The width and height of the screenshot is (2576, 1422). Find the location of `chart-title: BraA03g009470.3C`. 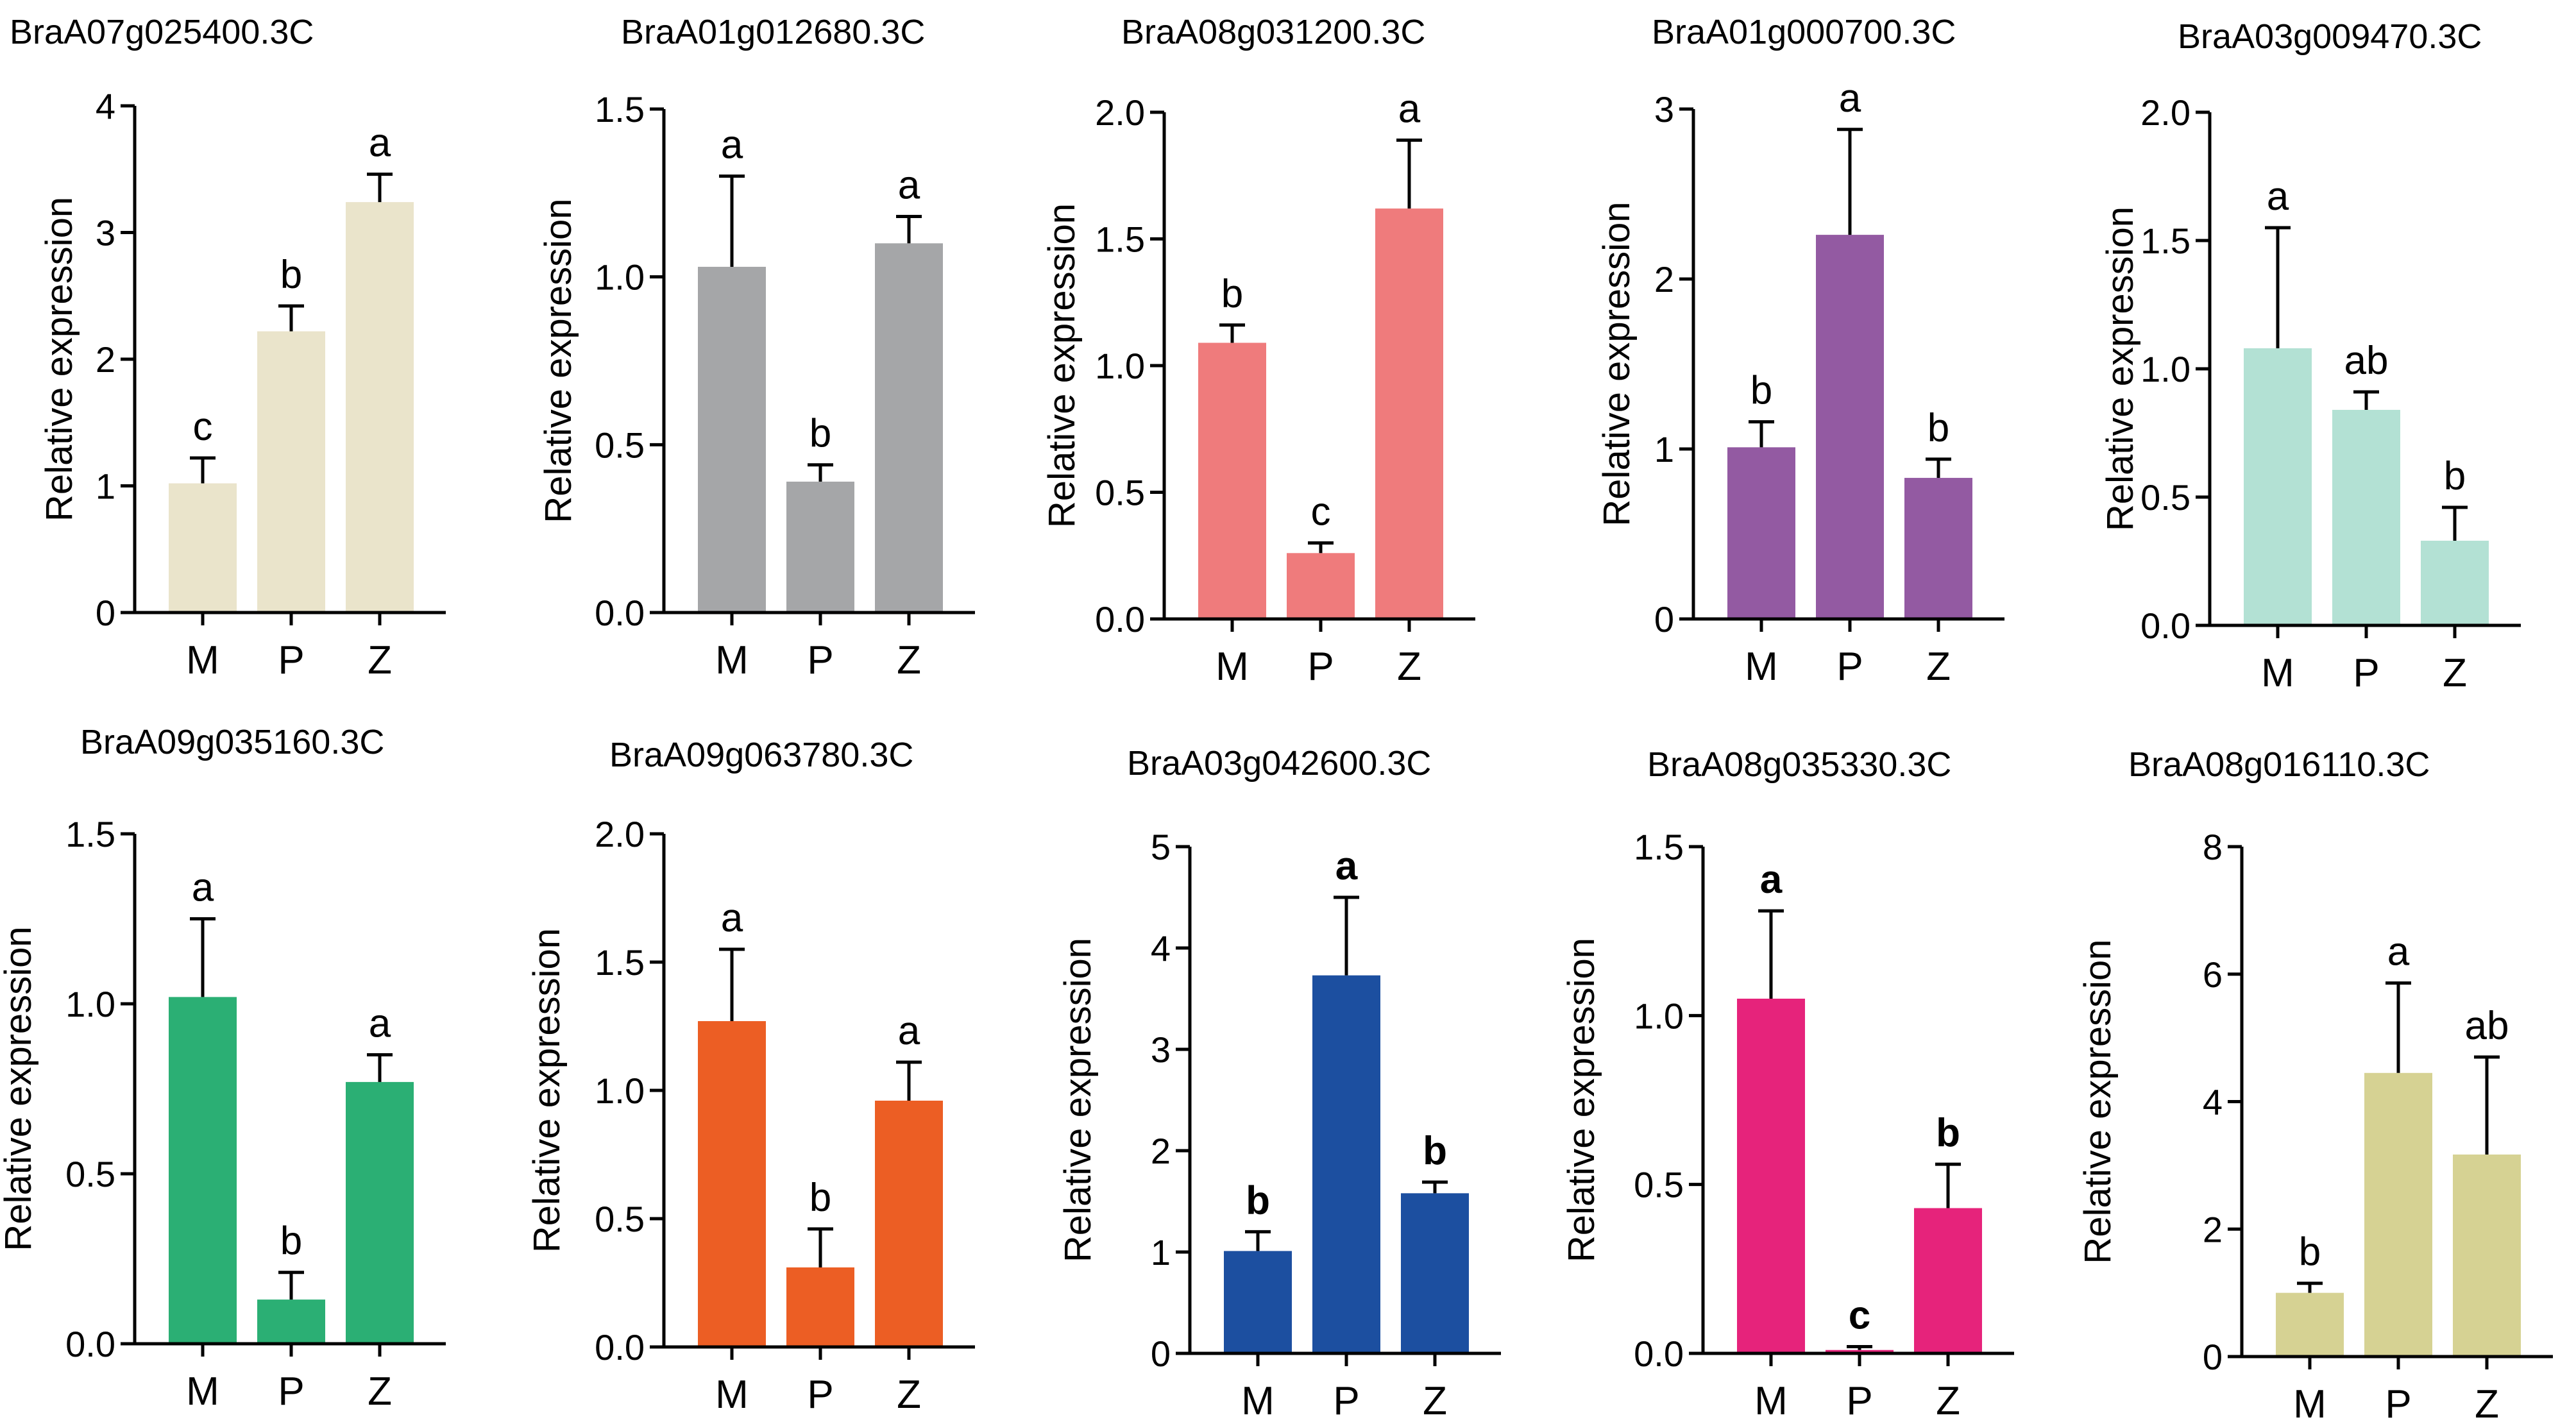

chart-title: BraA03g009470.3C is located at coordinates (2330, 36).